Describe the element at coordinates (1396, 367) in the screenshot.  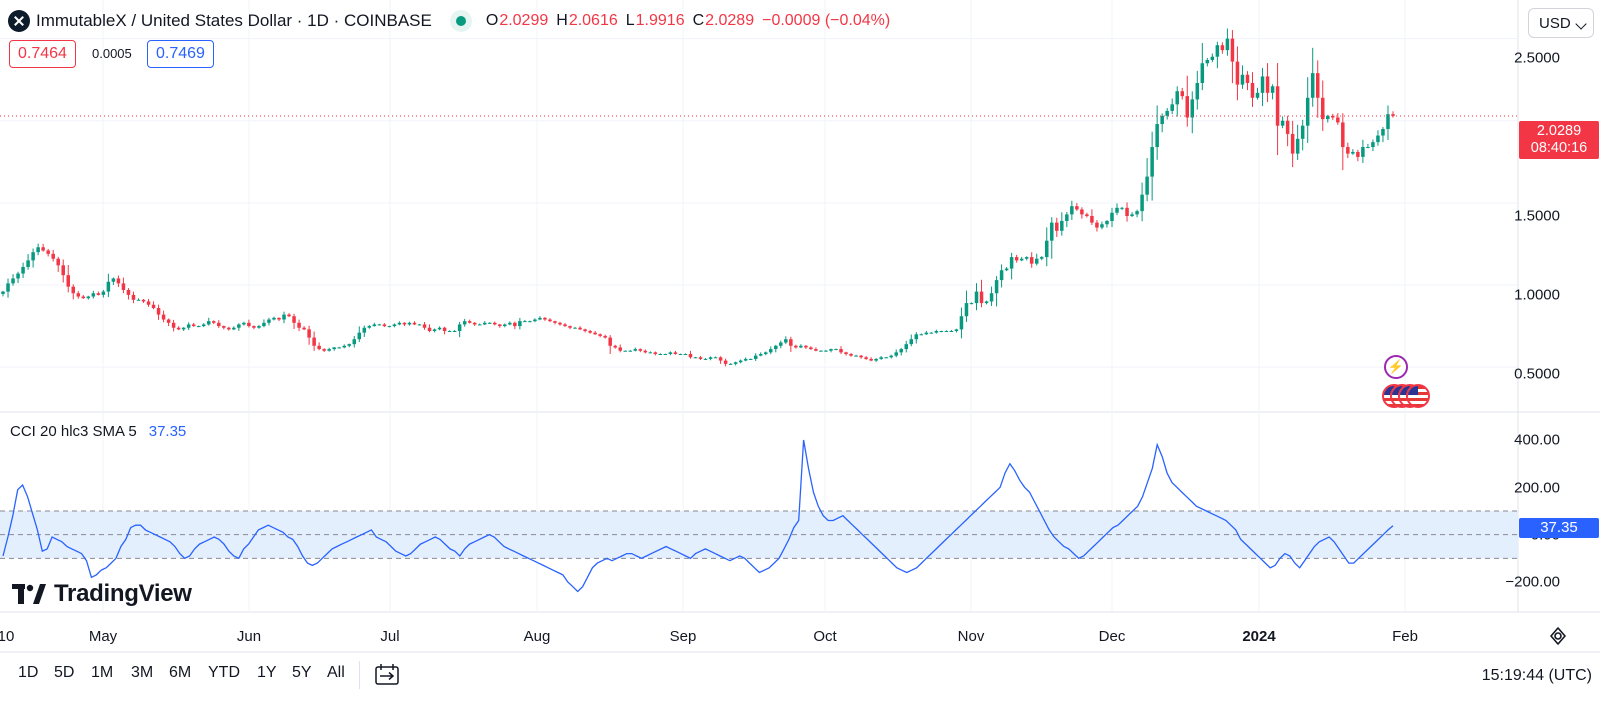
I see `lightning-event-icon: ⚡` at that location.